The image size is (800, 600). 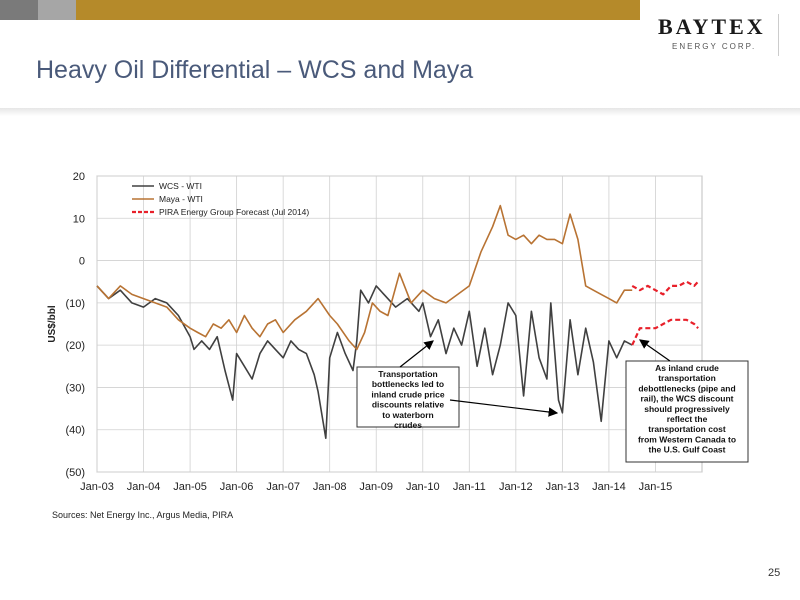 What do you see at coordinates (75, 346) in the screenshot?
I see `y-tick-label: (20)` at bounding box center [75, 346].